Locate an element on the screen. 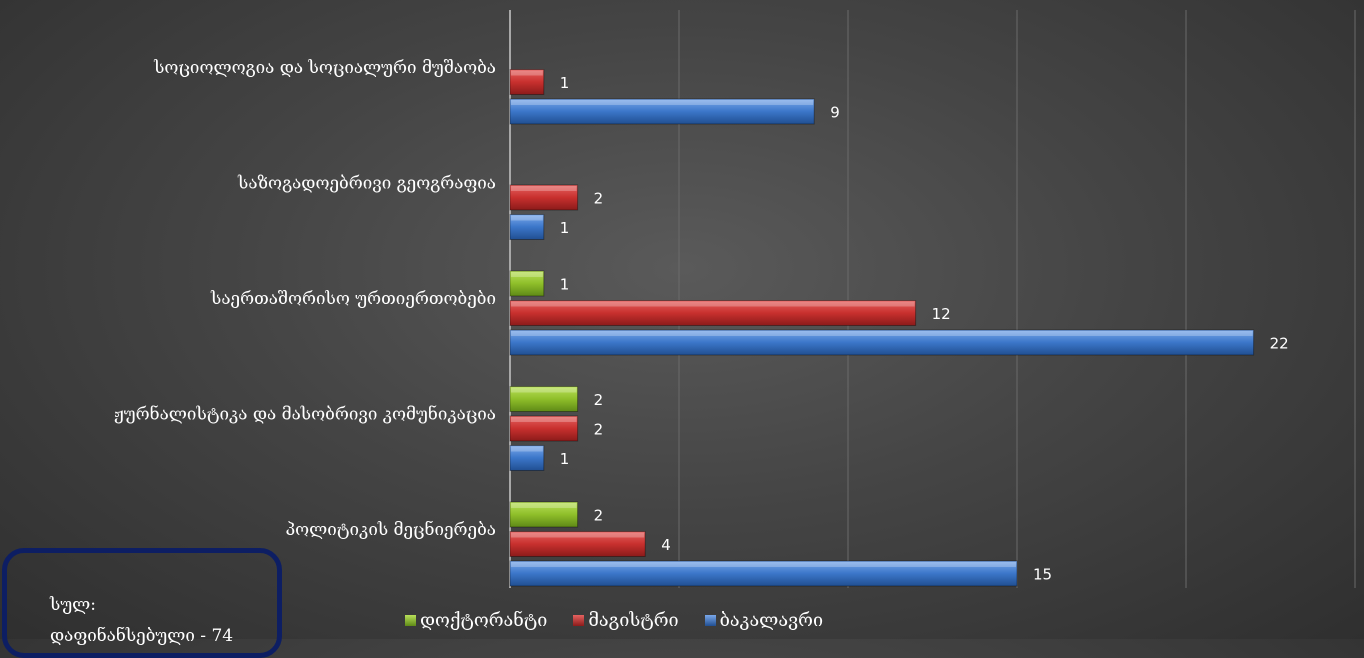 This screenshot has height=658, width=1364. legend-item-master: მაგისტრი is located at coordinates (626, 620).